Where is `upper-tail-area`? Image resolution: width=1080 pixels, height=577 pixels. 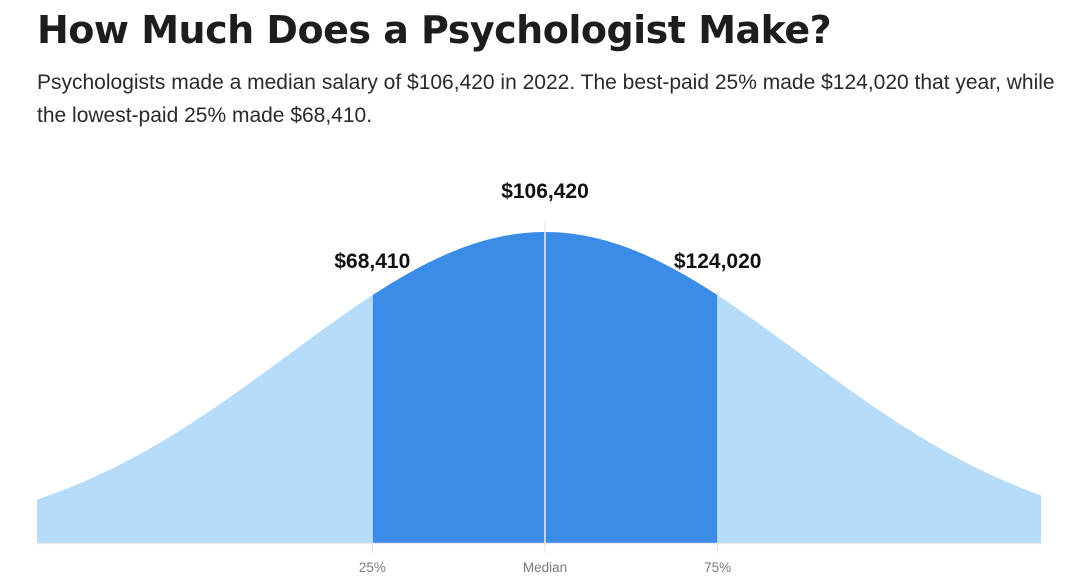 upper-tail-area is located at coordinates (879, 419).